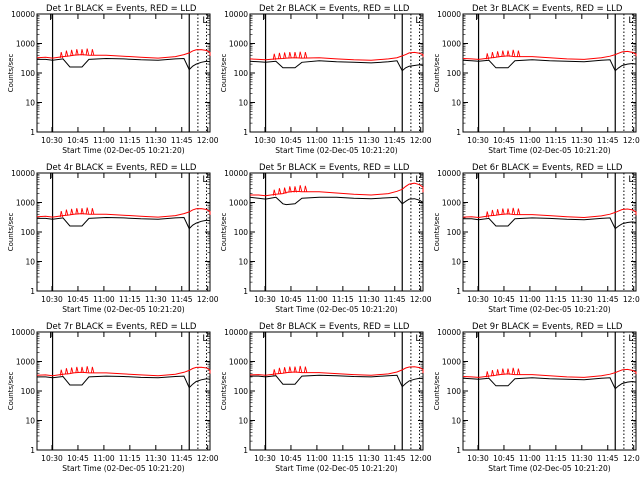  What do you see at coordinates (121, 168) in the screenshot?
I see `panel-title: Det 4r BLACK = Events, RED = LLD` at bounding box center [121, 168].